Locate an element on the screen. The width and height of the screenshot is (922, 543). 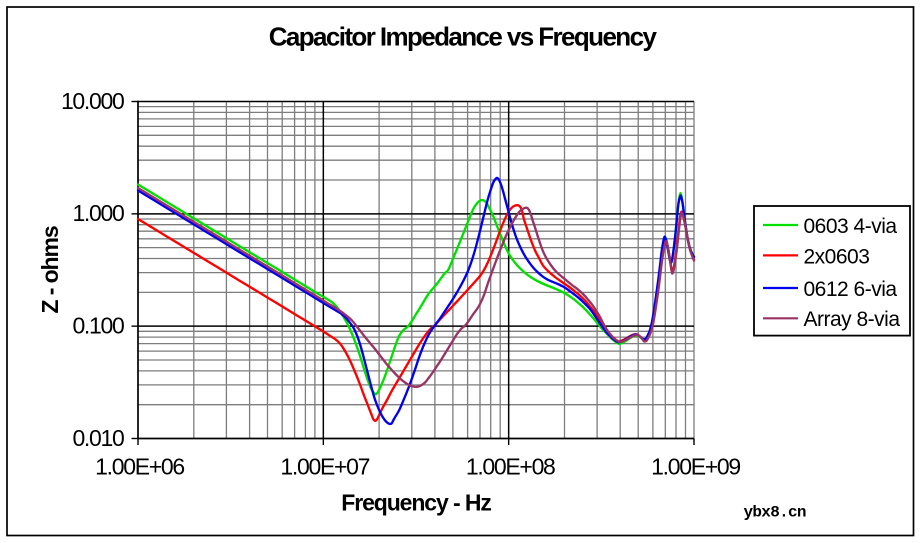
svg-text: 0.100 is located at coordinates (98, 326).